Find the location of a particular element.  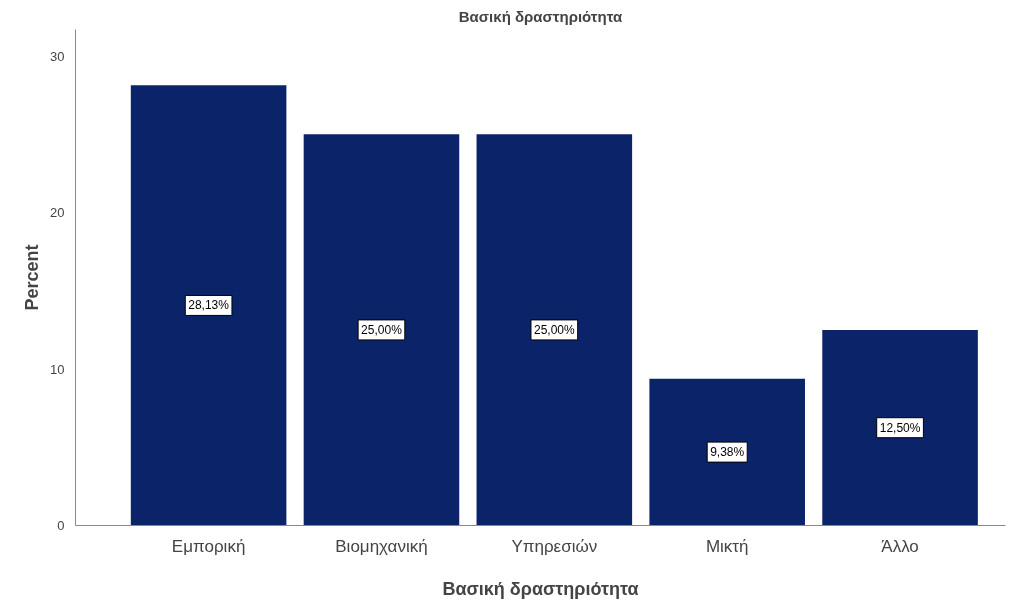

x-tick-label: Άλλο is located at coordinates (900, 546).